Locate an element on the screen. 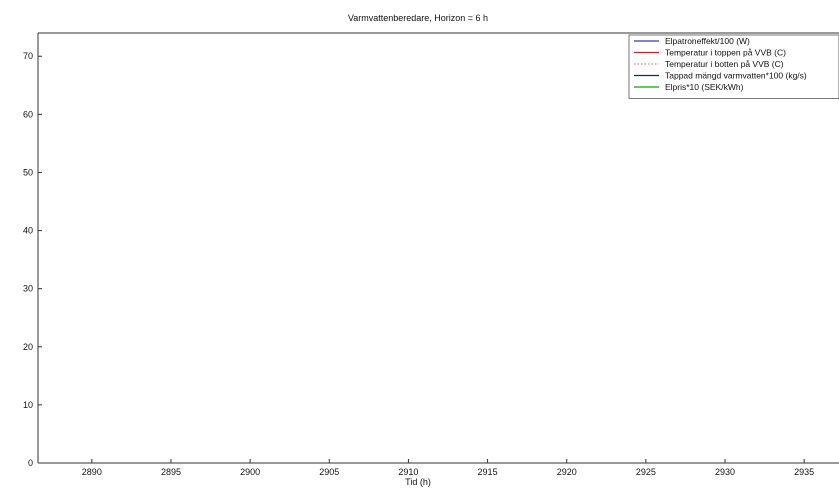 The image size is (839, 490). x-tick-label: 2900 is located at coordinates (250, 472).